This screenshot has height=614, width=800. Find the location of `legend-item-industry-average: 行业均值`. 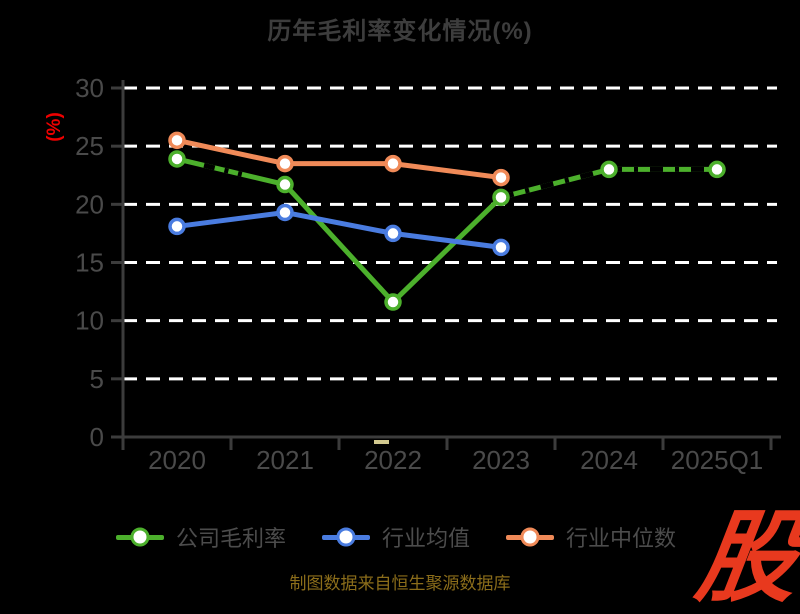

legend-item-industry-average: 行业均值 is located at coordinates (396, 537).